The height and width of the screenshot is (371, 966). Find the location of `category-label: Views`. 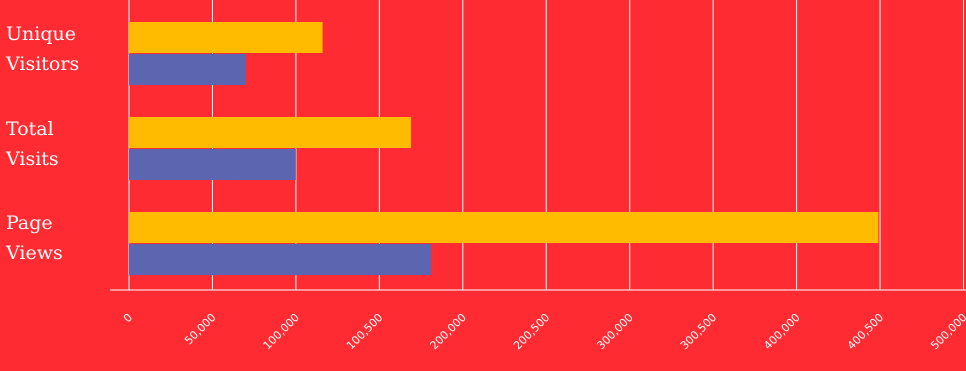

category-label: Views is located at coordinates (34, 253).